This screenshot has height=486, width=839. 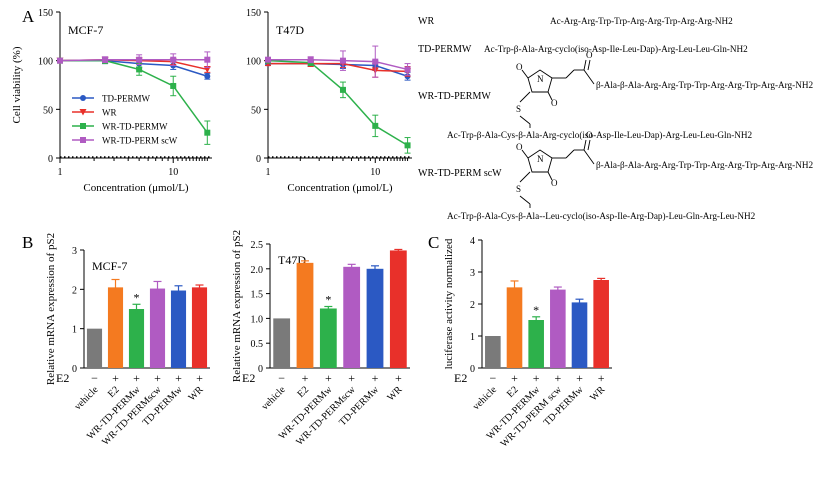 What do you see at coordinates (338, 69) in the screenshot?
I see `series-line` at bounding box center [338, 69].